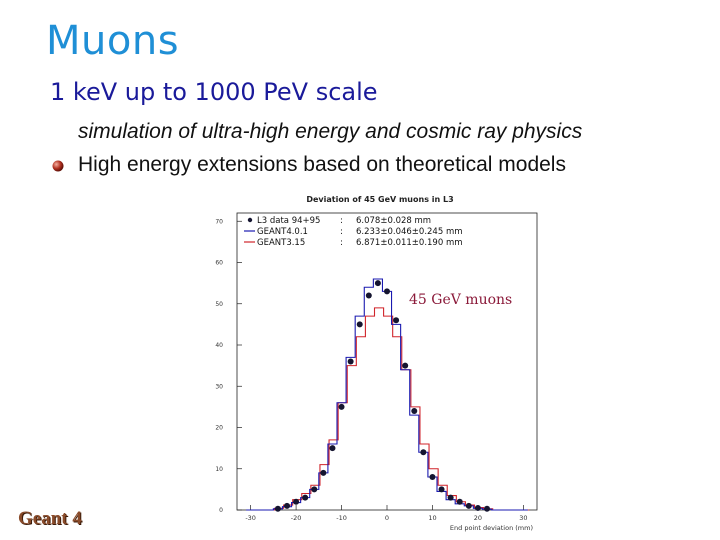  What do you see at coordinates (219, 386) in the screenshot?
I see `y-tick-label: 30` at bounding box center [219, 386].